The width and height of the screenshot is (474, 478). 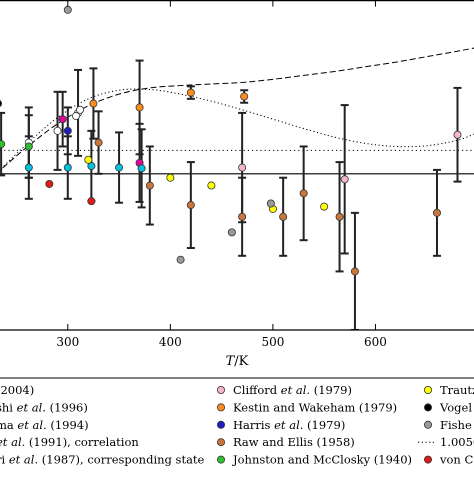 I want to click on legend-label-part: Vogel, so click(x=455, y=407).